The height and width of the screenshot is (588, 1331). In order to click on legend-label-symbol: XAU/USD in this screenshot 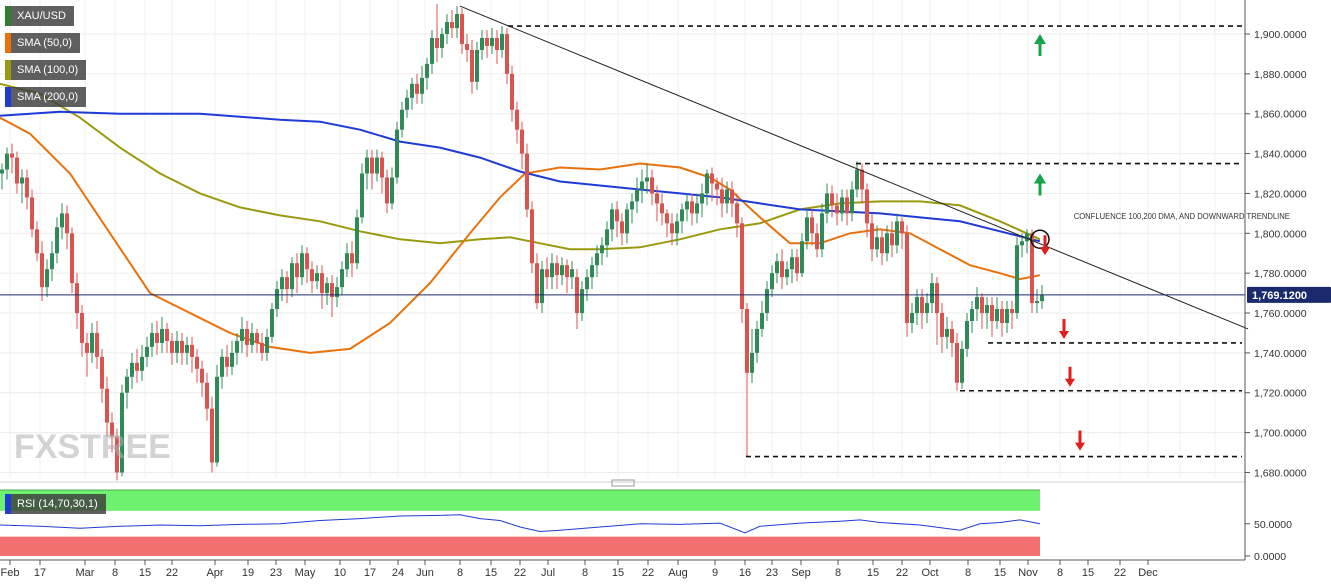, I will do `click(41, 16)`.